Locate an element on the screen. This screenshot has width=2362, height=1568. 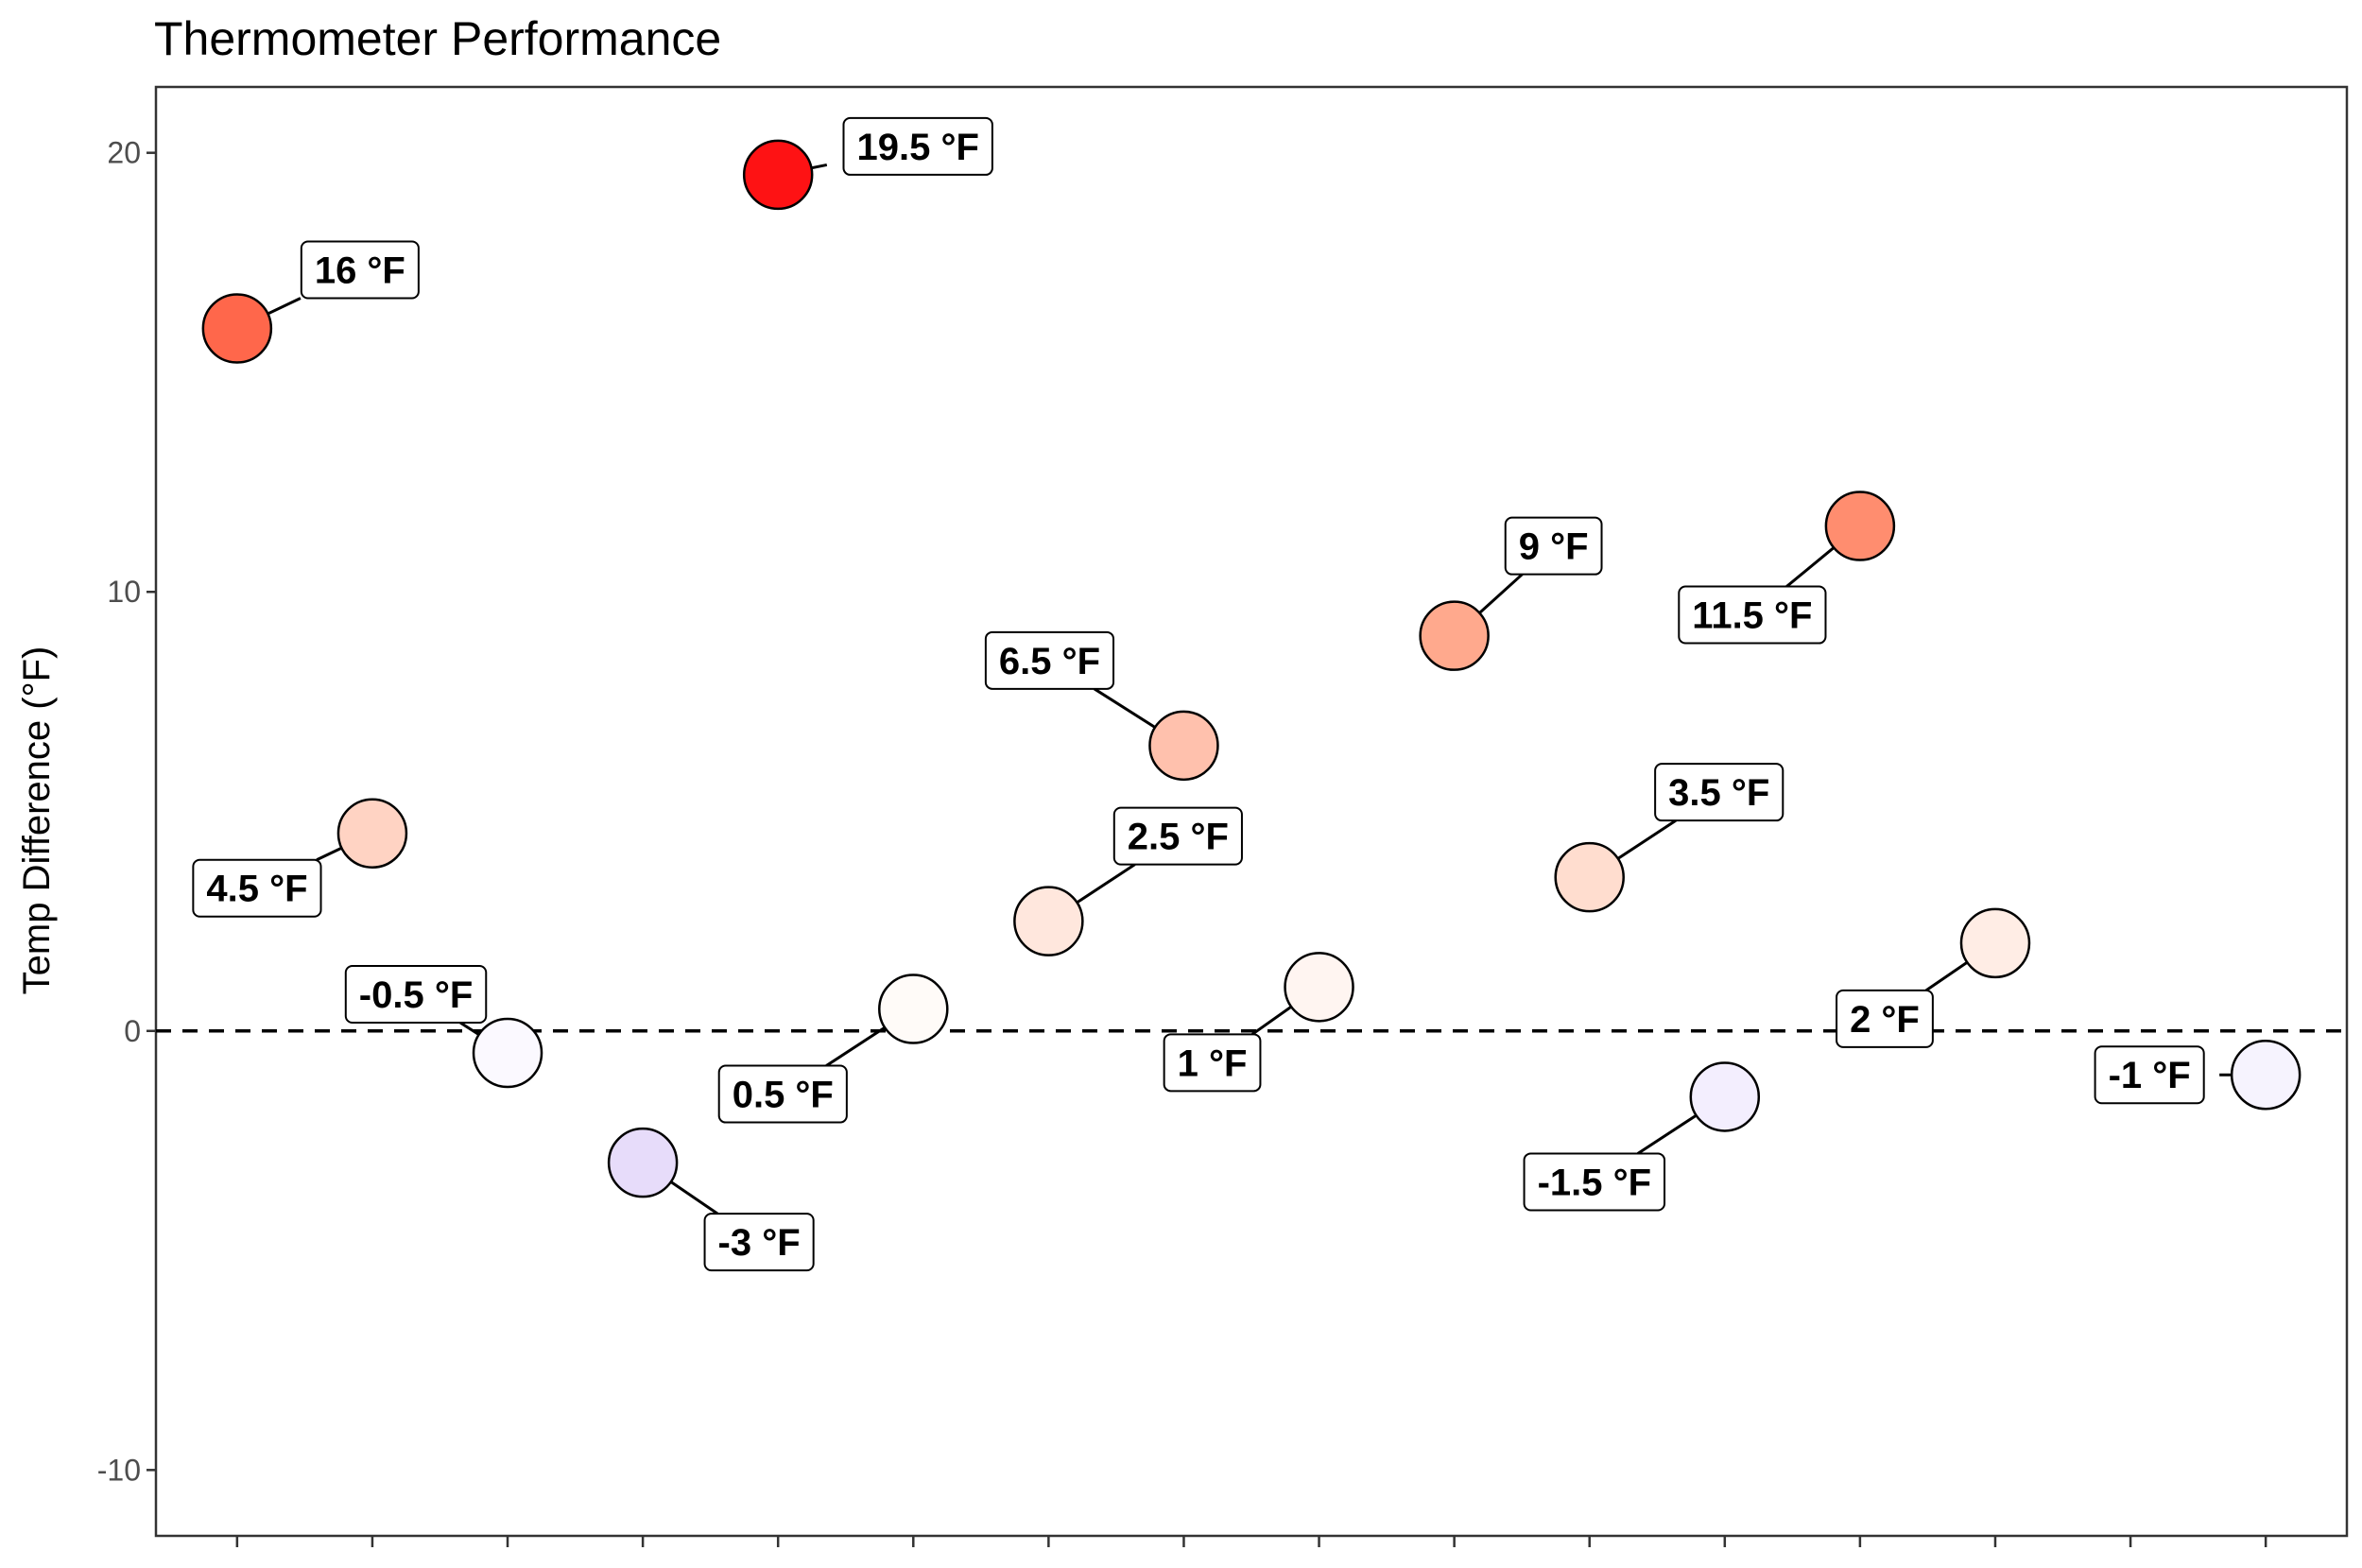
y-axis-ticks: -10 0 10 20 is located at coordinates (126, 811).